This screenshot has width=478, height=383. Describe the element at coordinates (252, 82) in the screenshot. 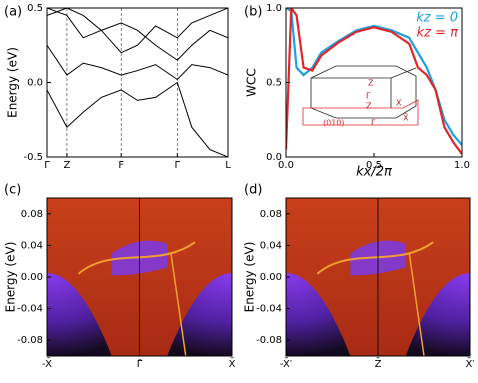

I see `y-axis-label: WCC` at that location.